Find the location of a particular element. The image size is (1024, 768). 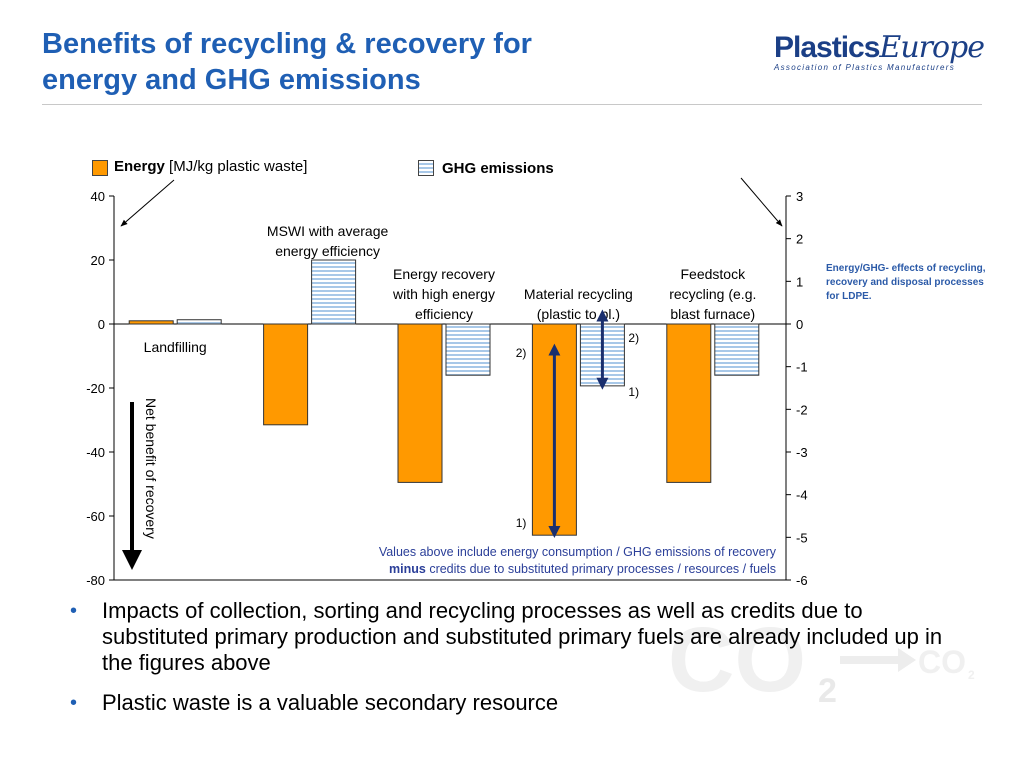

left-tick-label: -20 is located at coordinates (95, 388).